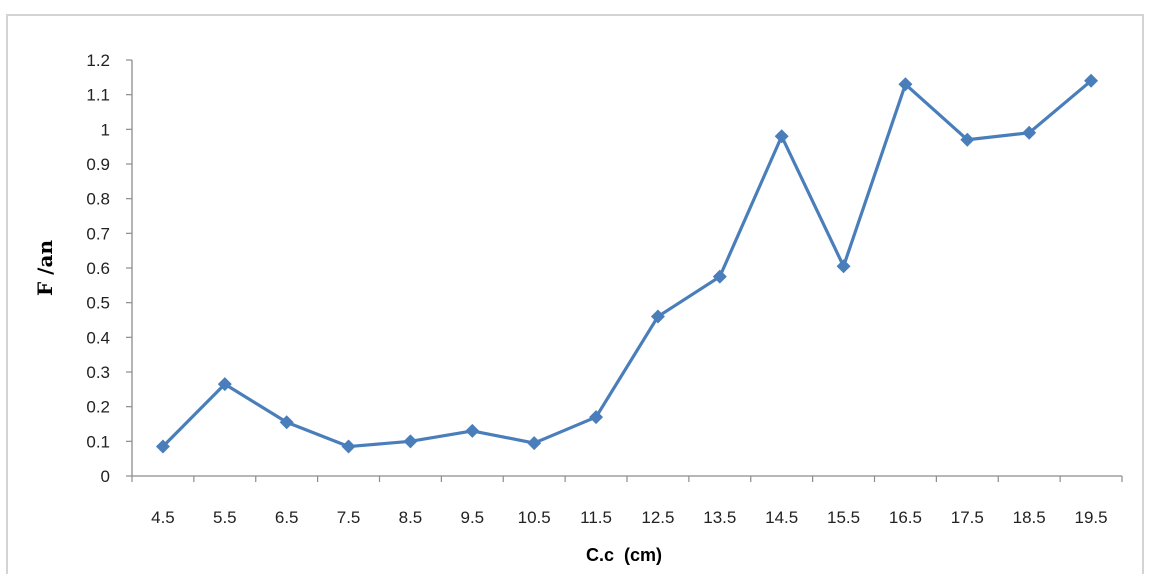 This screenshot has height=574, width=1151. Describe the element at coordinates (225, 517) in the screenshot. I see `x-tick-label: 5.5` at that location.